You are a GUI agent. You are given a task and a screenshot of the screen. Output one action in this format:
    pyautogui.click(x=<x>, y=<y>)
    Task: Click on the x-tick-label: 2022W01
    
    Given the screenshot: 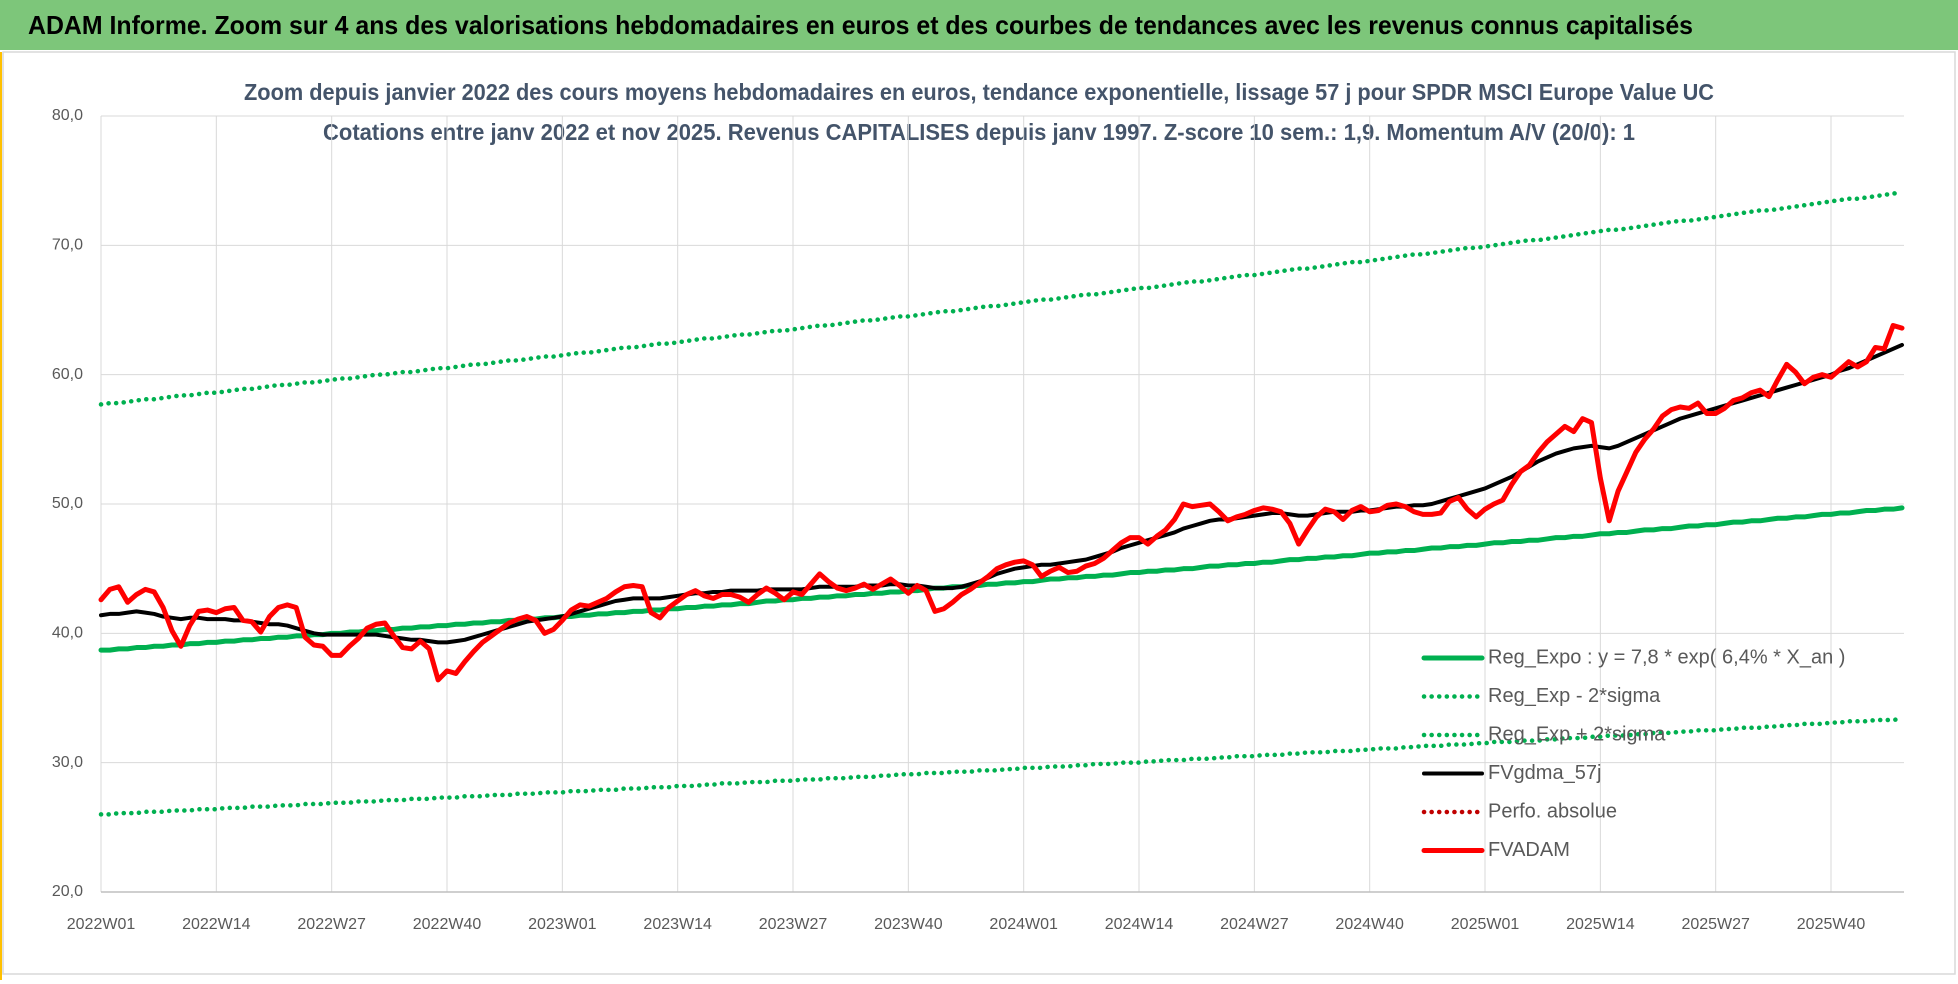 What is the action you would take?
    pyautogui.click(x=101, y=924)
    